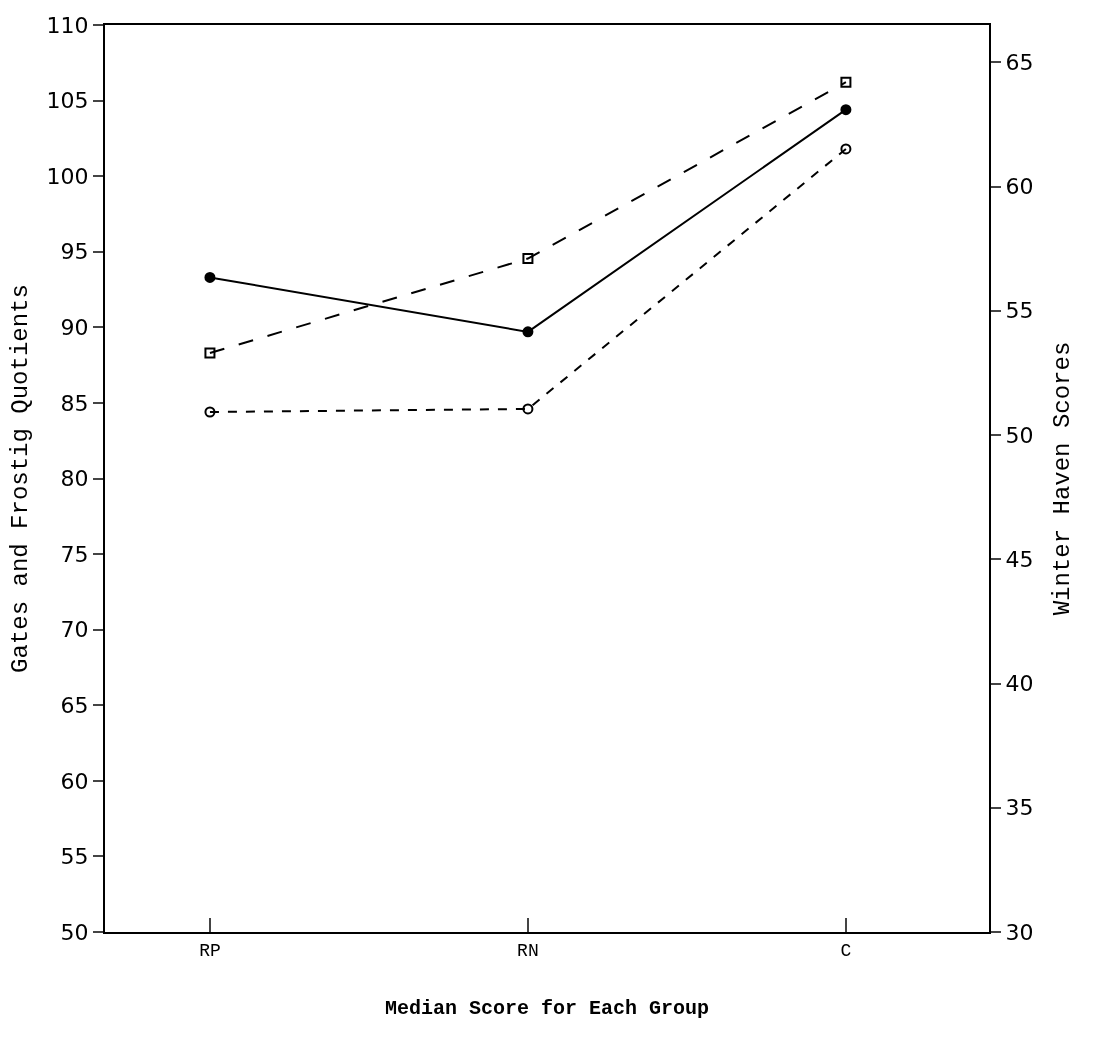 The width and height of the screenshot is (1101, 1044). I want to click on y2-tick-label: 40, so click(1019, 684).